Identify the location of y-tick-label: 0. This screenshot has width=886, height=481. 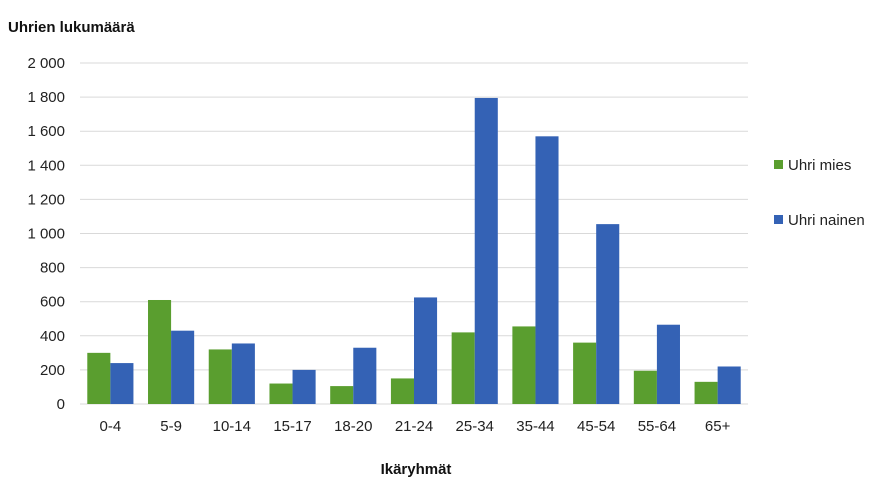
(61, 404).